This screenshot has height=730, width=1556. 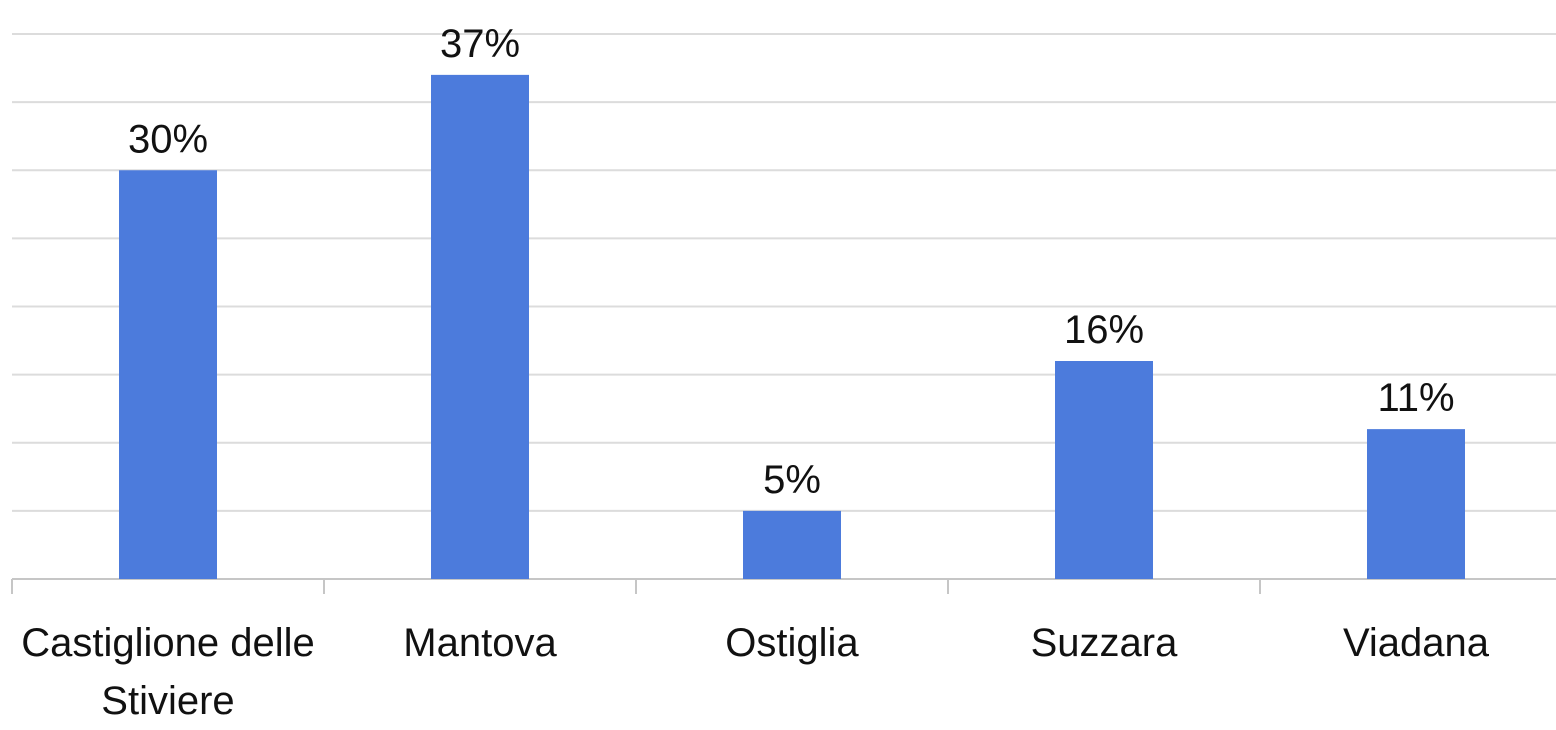 I want to click on data-label: 16%, so click(x=1104, y=330).